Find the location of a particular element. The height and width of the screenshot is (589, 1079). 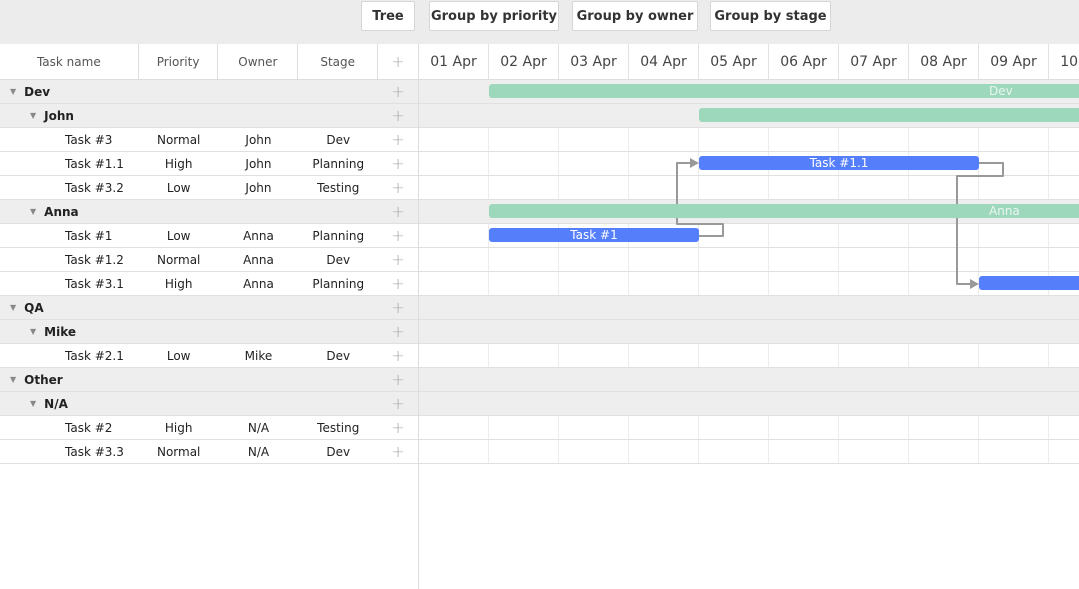

task-row: Task #3.1 High Anna Planning + is located at coordinates (209, 284).